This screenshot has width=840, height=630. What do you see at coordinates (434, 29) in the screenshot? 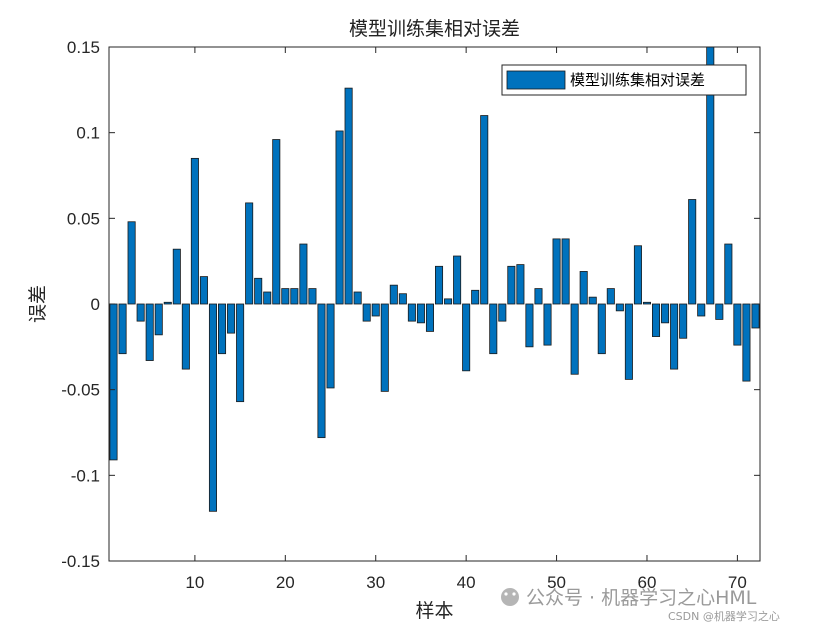
I see `chart-title: 模型训练集相对误差` at bounding box center [434, 29].